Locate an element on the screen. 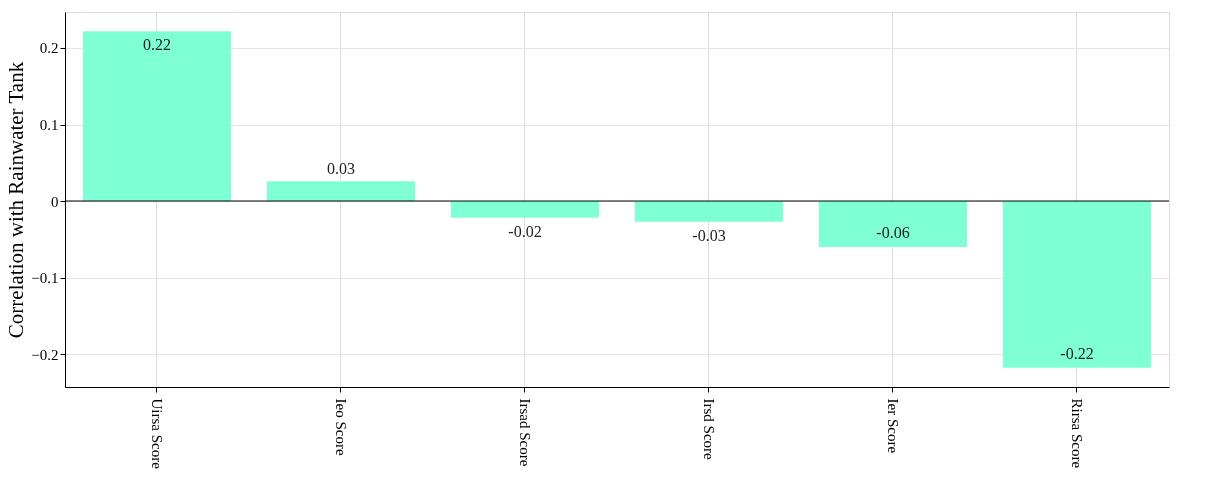 This screenshot has width=1206, height=483. y-tick-label: 0 is located at coordinates (55, 201).